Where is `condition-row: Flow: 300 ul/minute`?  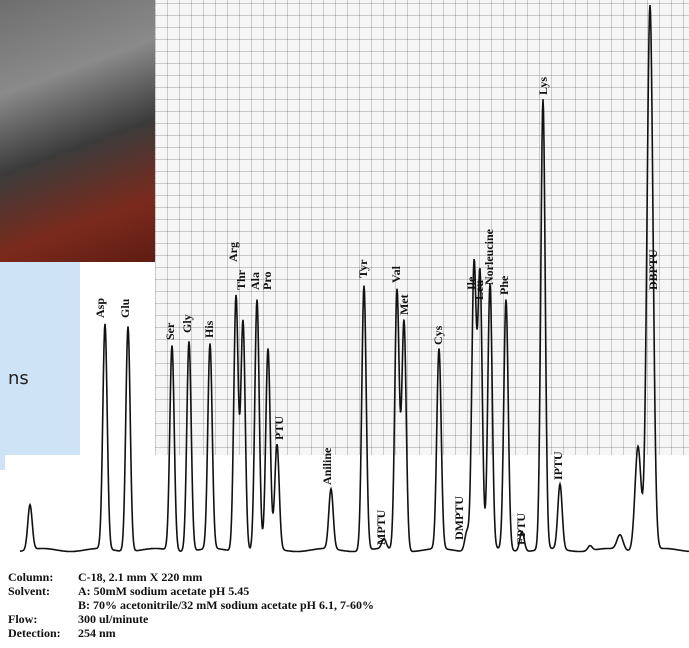 condition-row: Flow: 300 ul/minute is located at coordinates (191, 619).